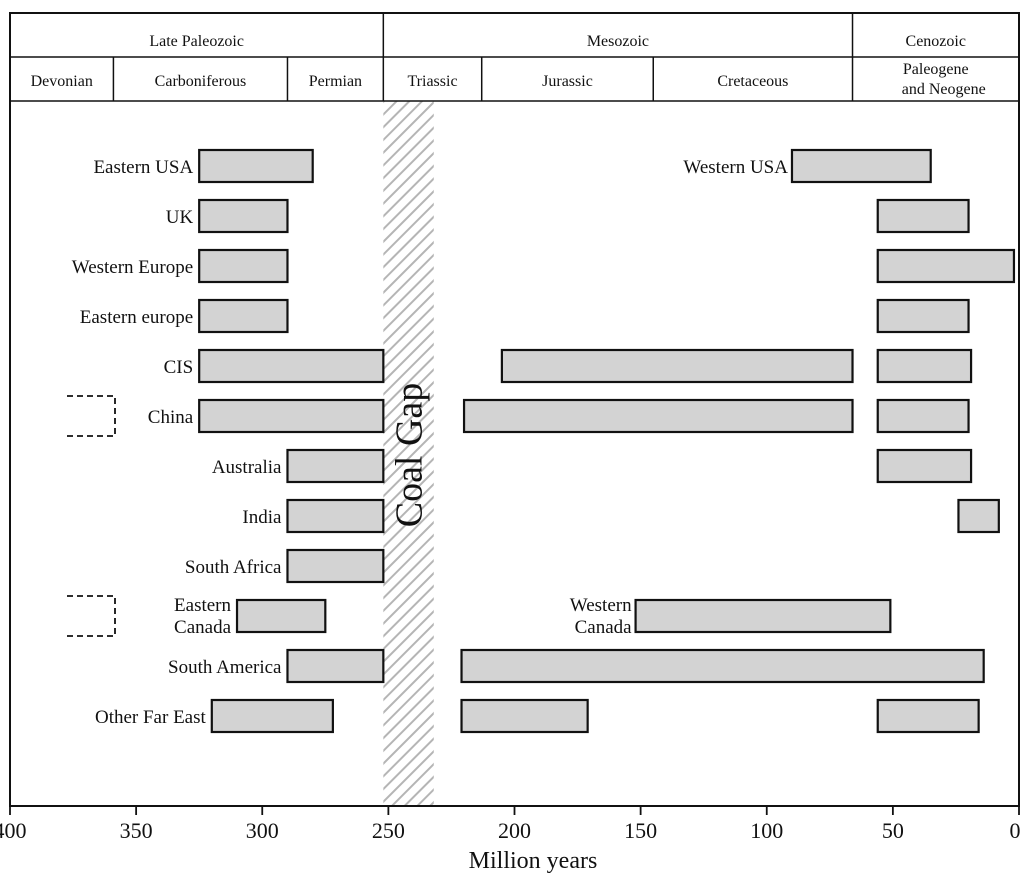  What do you see at coordinates (247, 467) in the screenshot?
I see `row-label: Australia` at bounding box center [247, 467].